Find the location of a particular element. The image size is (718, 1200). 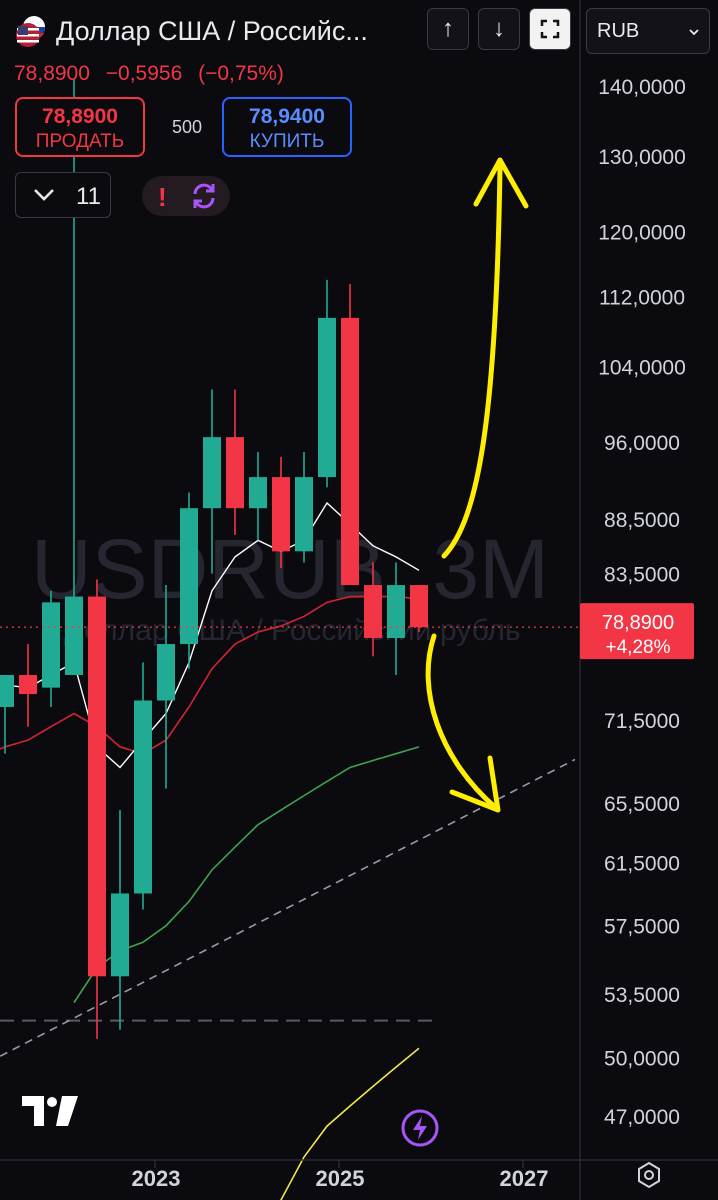

lightning-icon is located at coordinates (420, 1128).